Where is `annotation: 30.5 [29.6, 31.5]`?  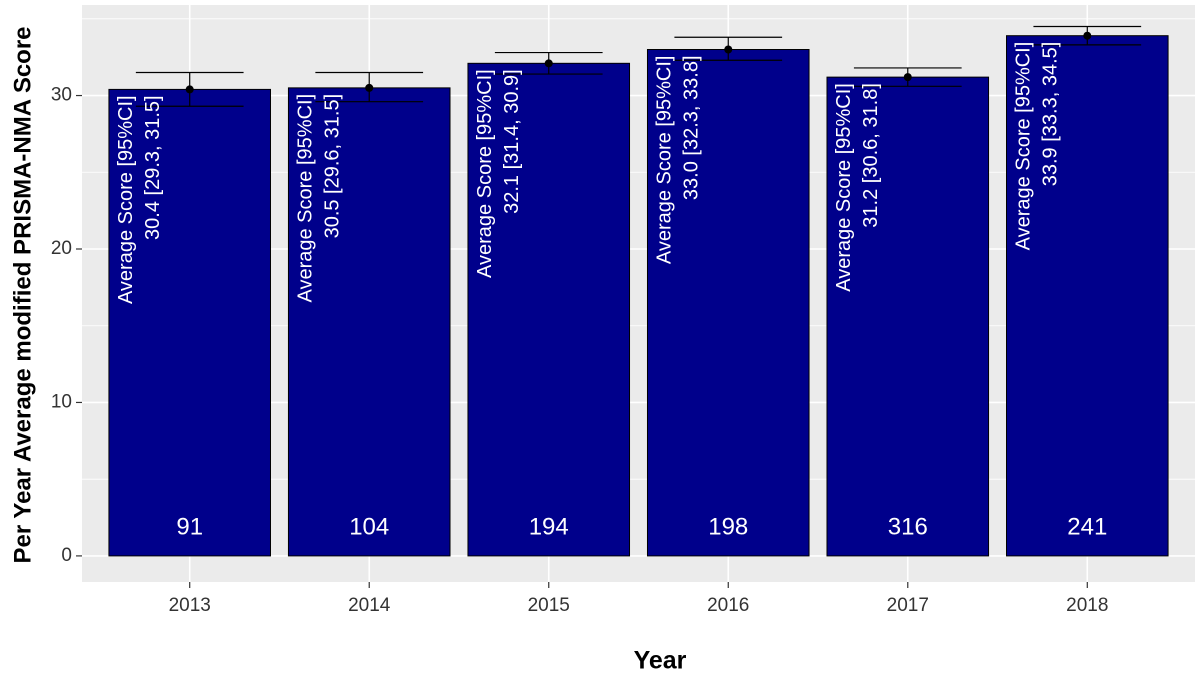 annotation: 30.5 [29.6, 31.5] is located at coordinates (333, 166).